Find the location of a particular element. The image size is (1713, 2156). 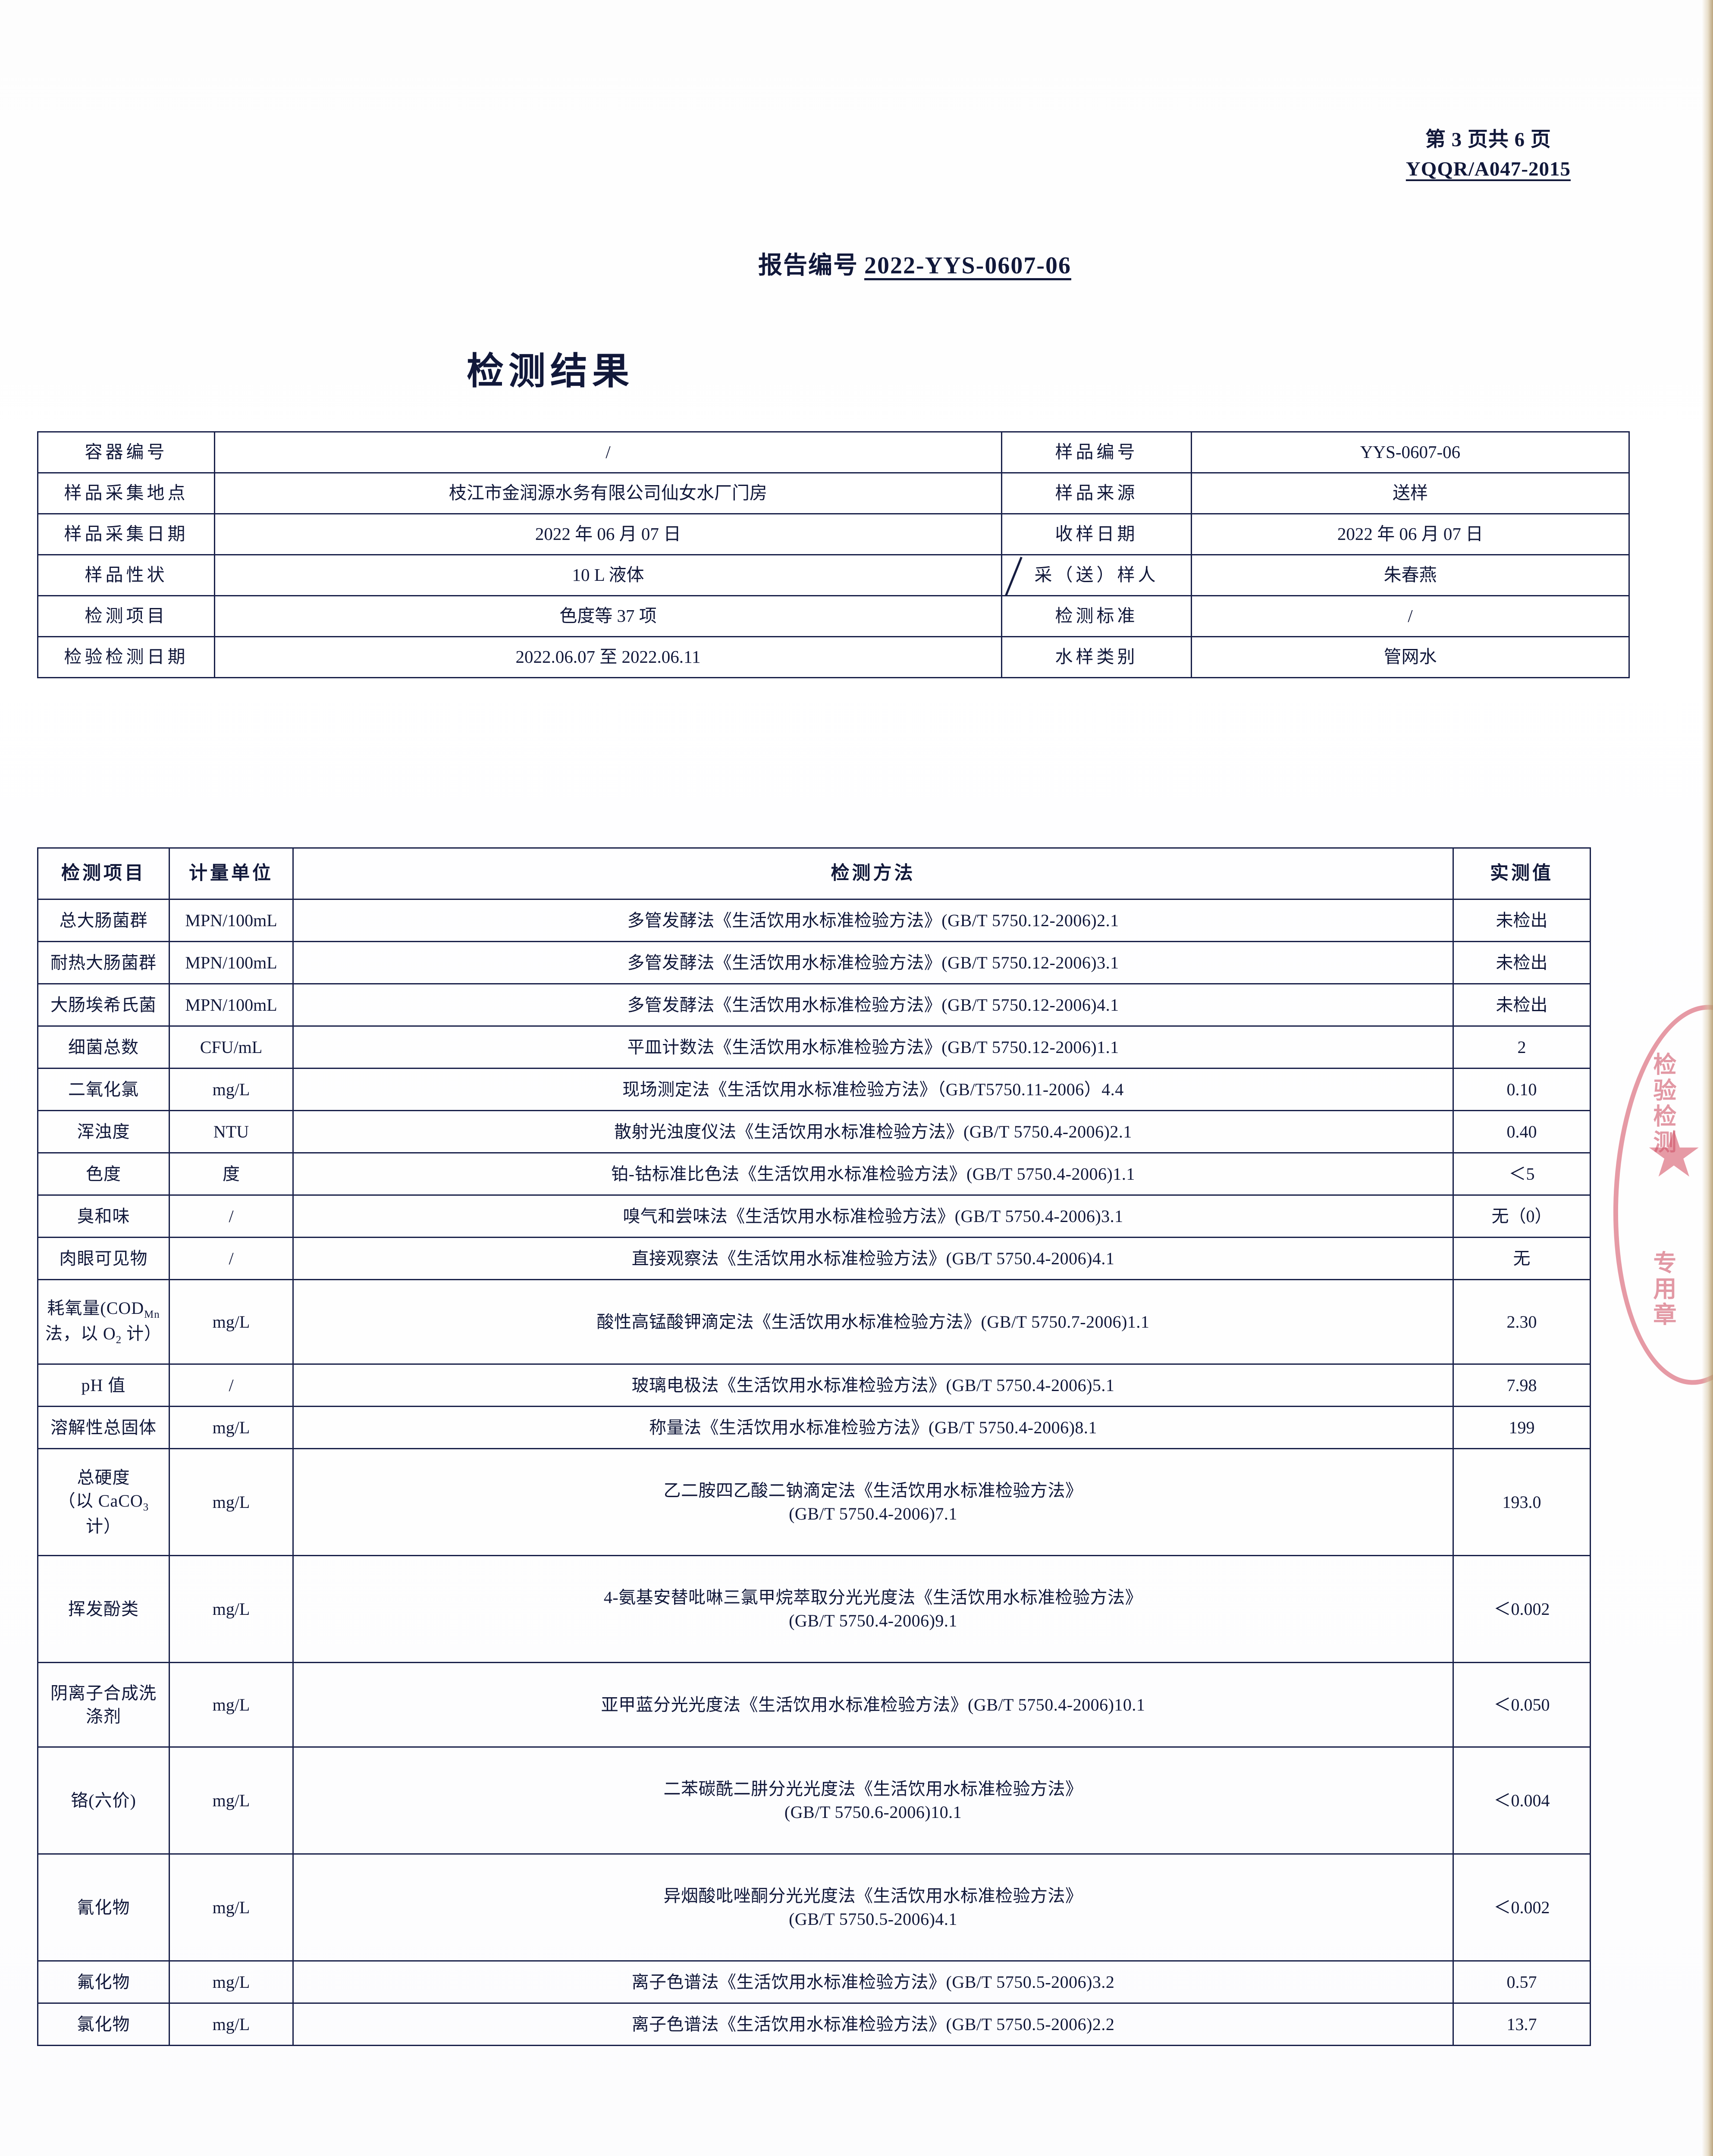

report-number-line: 报告编号 2022-YYS-0607-06 is located at coordinates (856, 263).